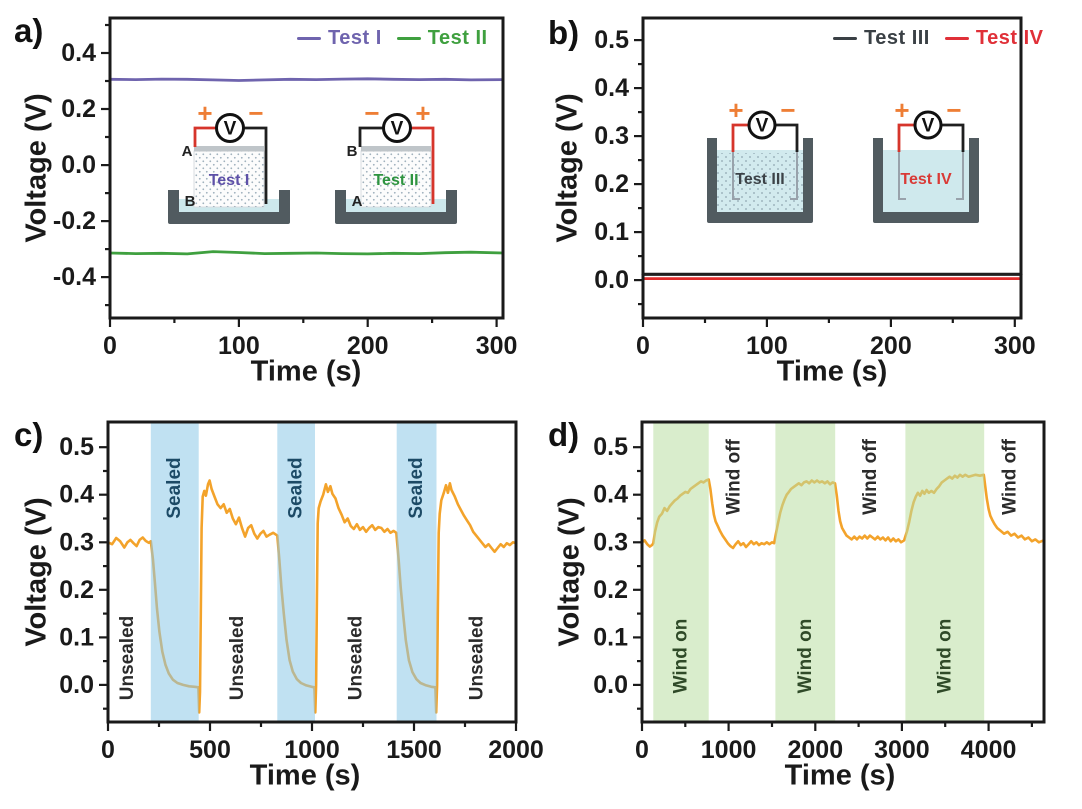  What do you see at coordinates (190, 201) in the screenshot?
I see `electrode-label-bottom: B` at bounding box center [190, 201].